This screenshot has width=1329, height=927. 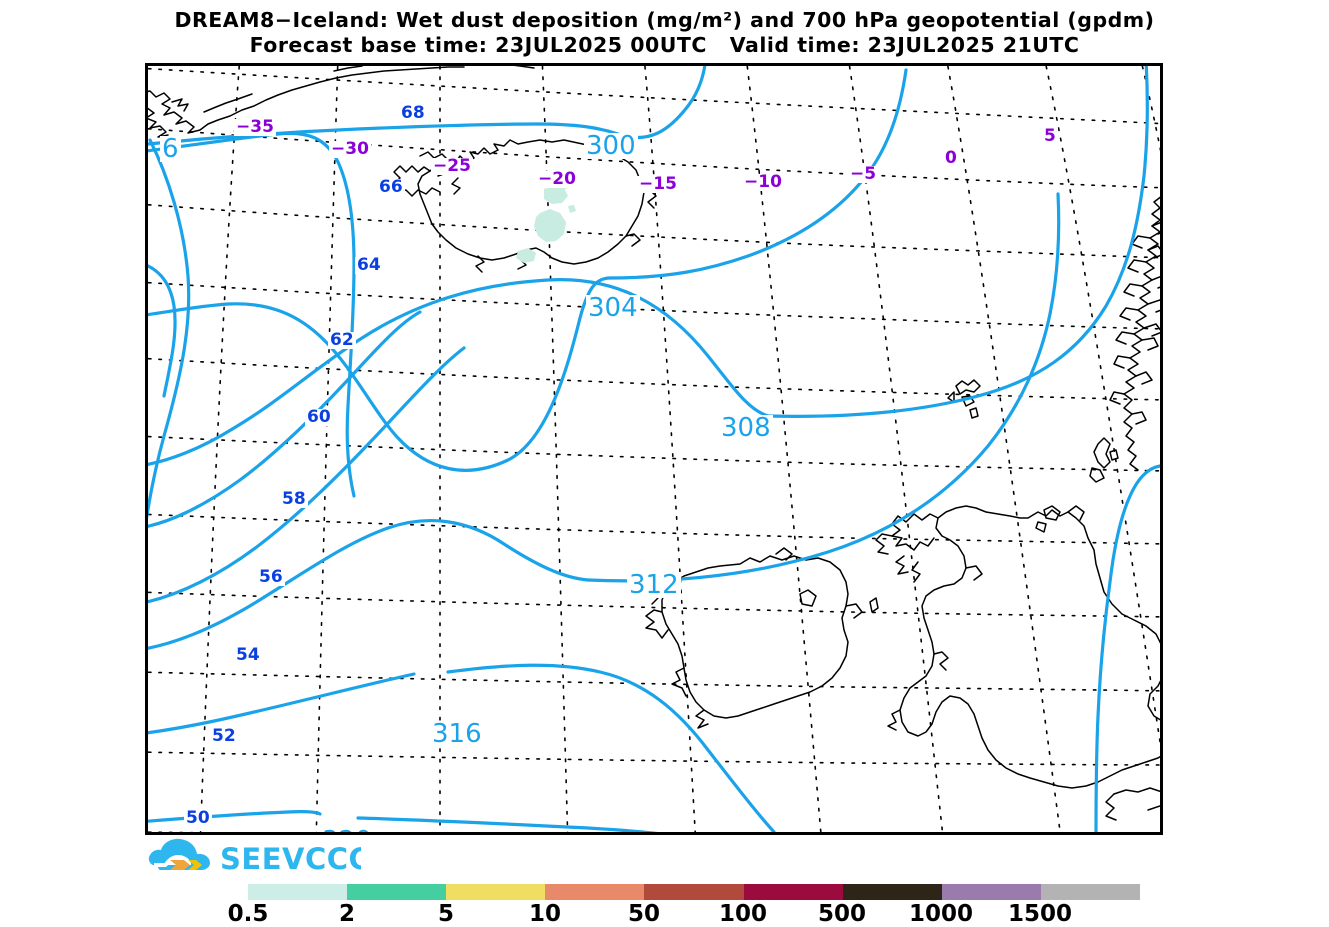 I want to click on lon-label-−20: −20, so click(x=557, y=179).